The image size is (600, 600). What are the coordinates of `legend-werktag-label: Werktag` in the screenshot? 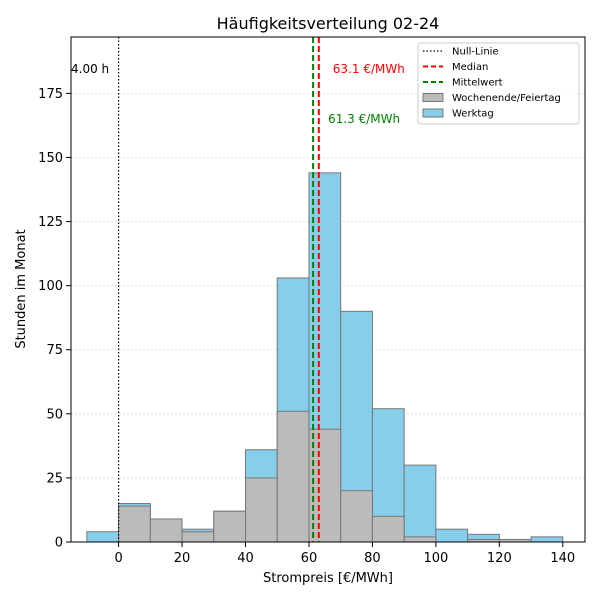 It's located at (473, 114).